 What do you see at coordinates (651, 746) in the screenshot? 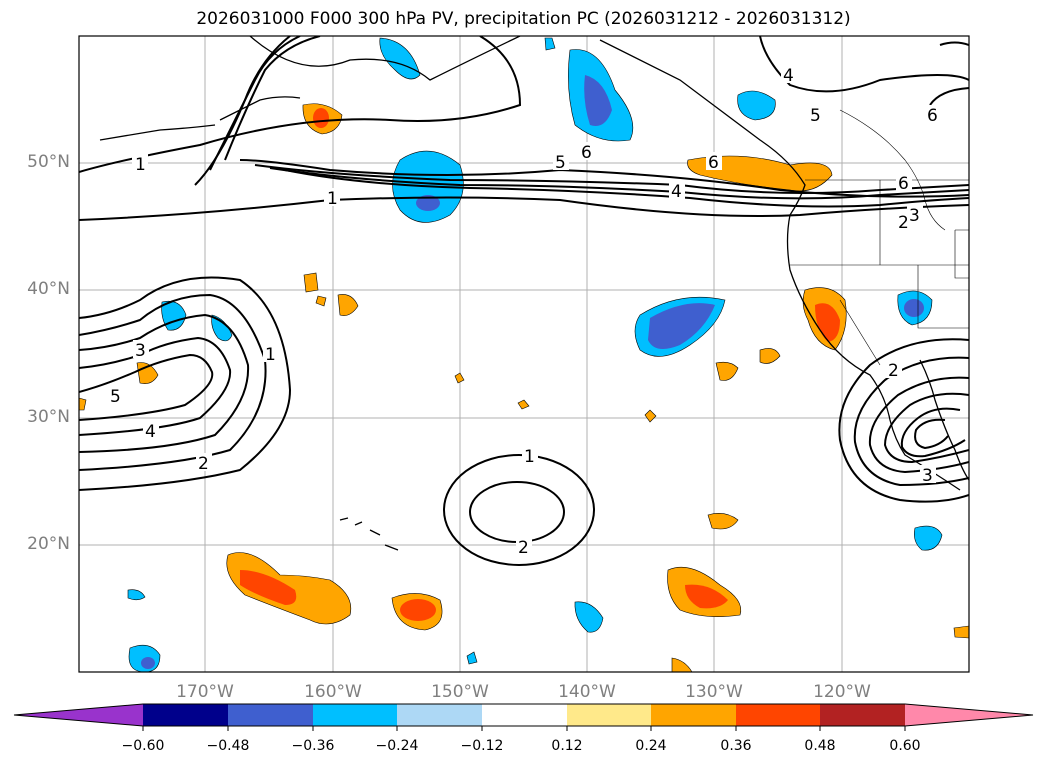
I see `colorbar-tick-label: 0.24` at bounding box center [651, 746].